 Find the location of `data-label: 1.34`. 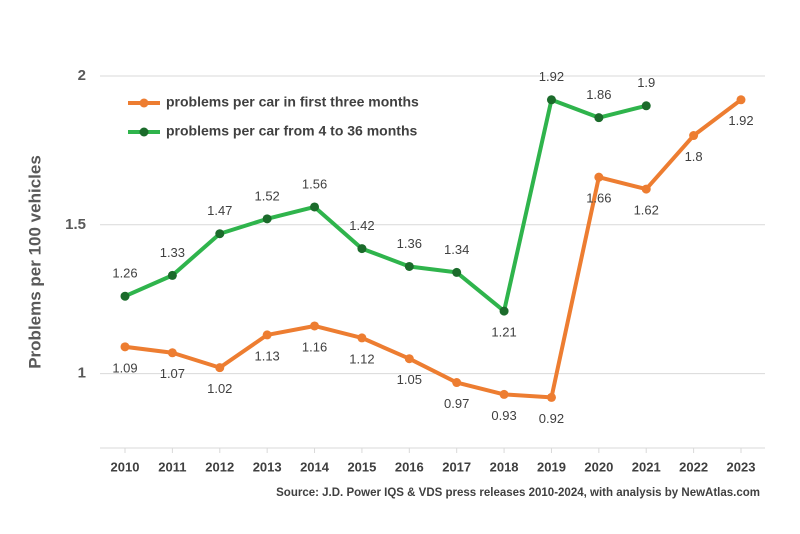

data-label: 1.34 is located at coordinates (456, 249).